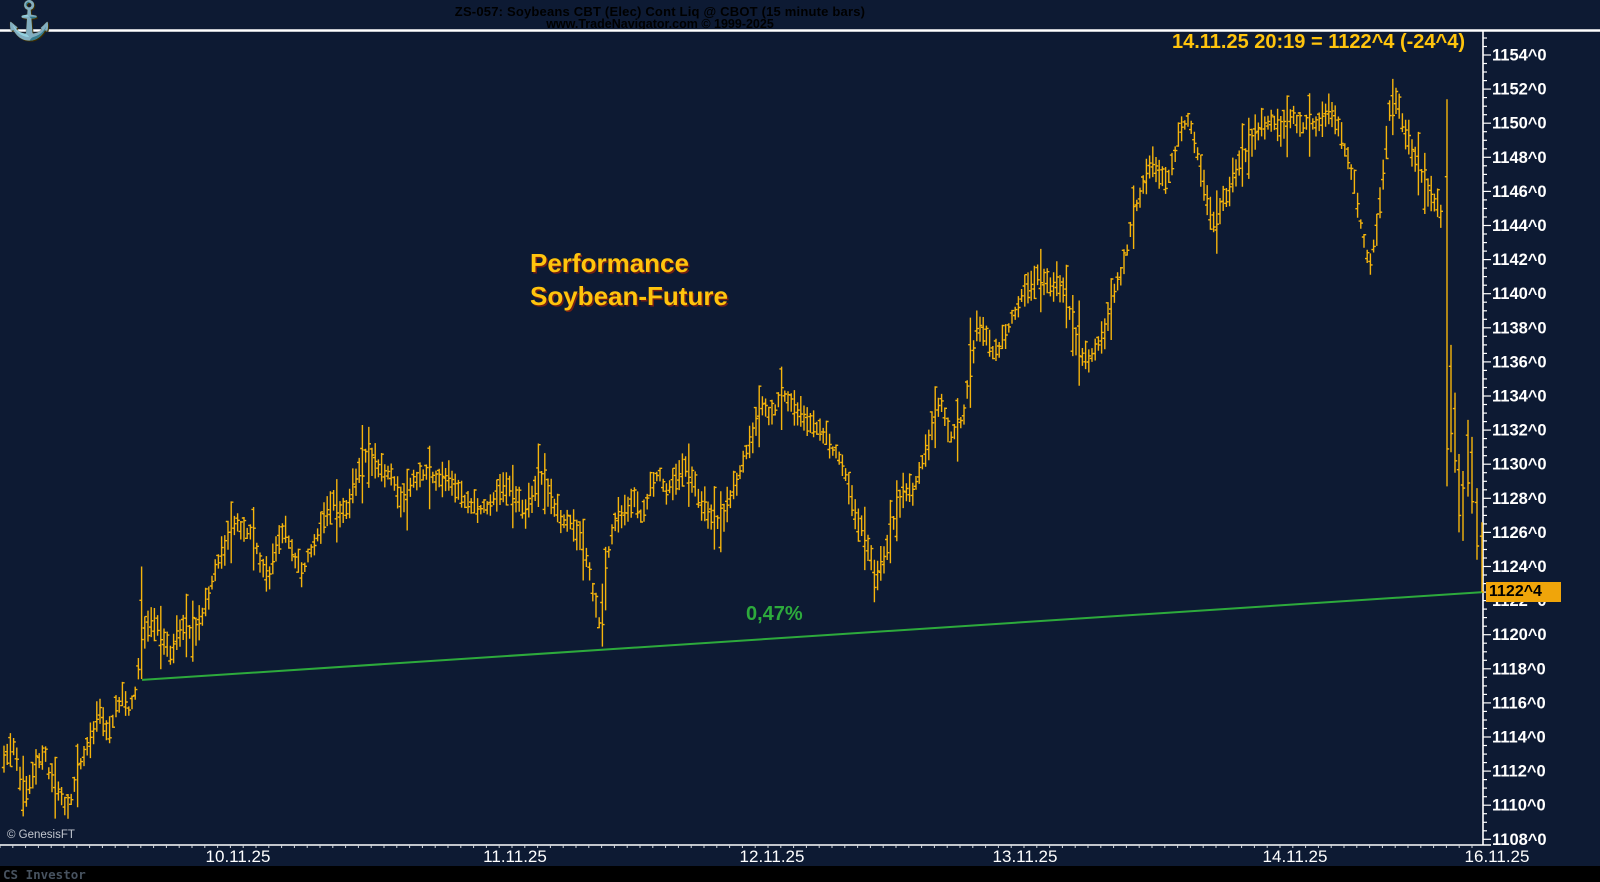 The width and height of the screenshot is (1600, 882). What do you see at coordinates (1486, 438) in the screenshot?
I see `price-axis` at bounding box center [1486, 438].